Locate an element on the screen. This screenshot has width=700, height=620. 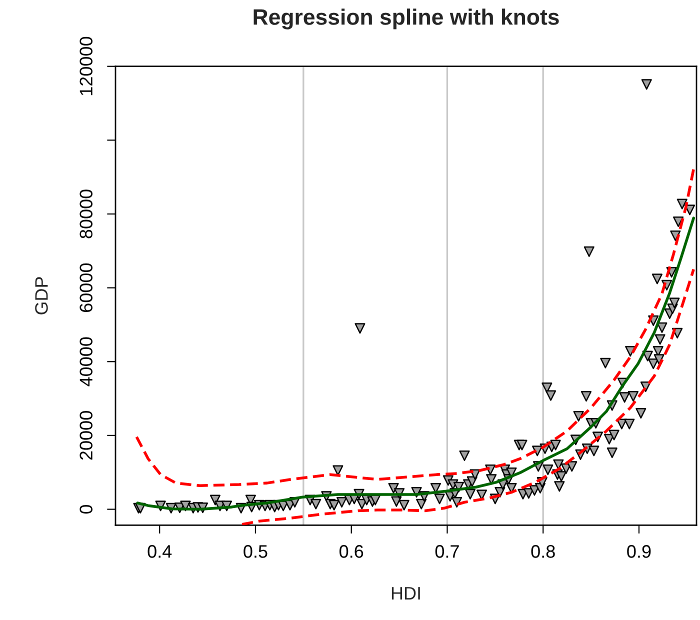
y-tick-label: 120000 is located at coordinates (86, 66).